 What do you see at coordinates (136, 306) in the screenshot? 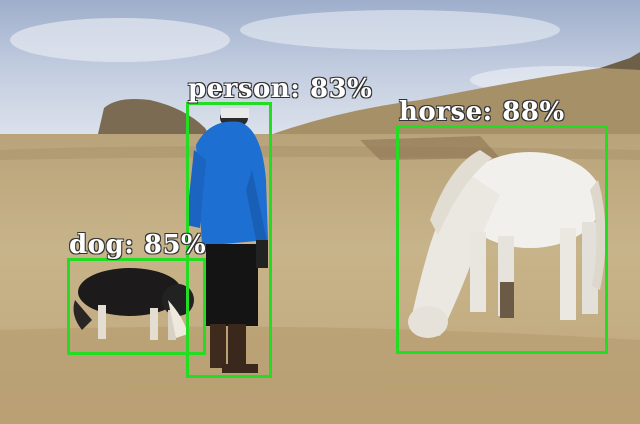
I see `dog-bounding-box` at bounding box center [136, 306].